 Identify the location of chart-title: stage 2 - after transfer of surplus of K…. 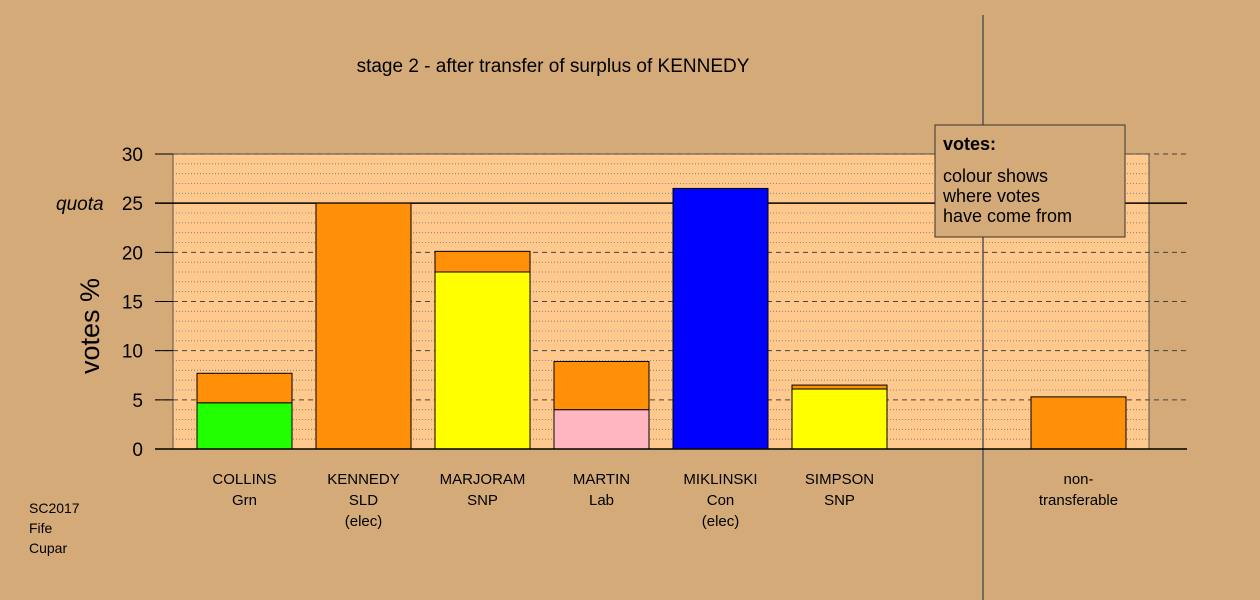
(553, 66).